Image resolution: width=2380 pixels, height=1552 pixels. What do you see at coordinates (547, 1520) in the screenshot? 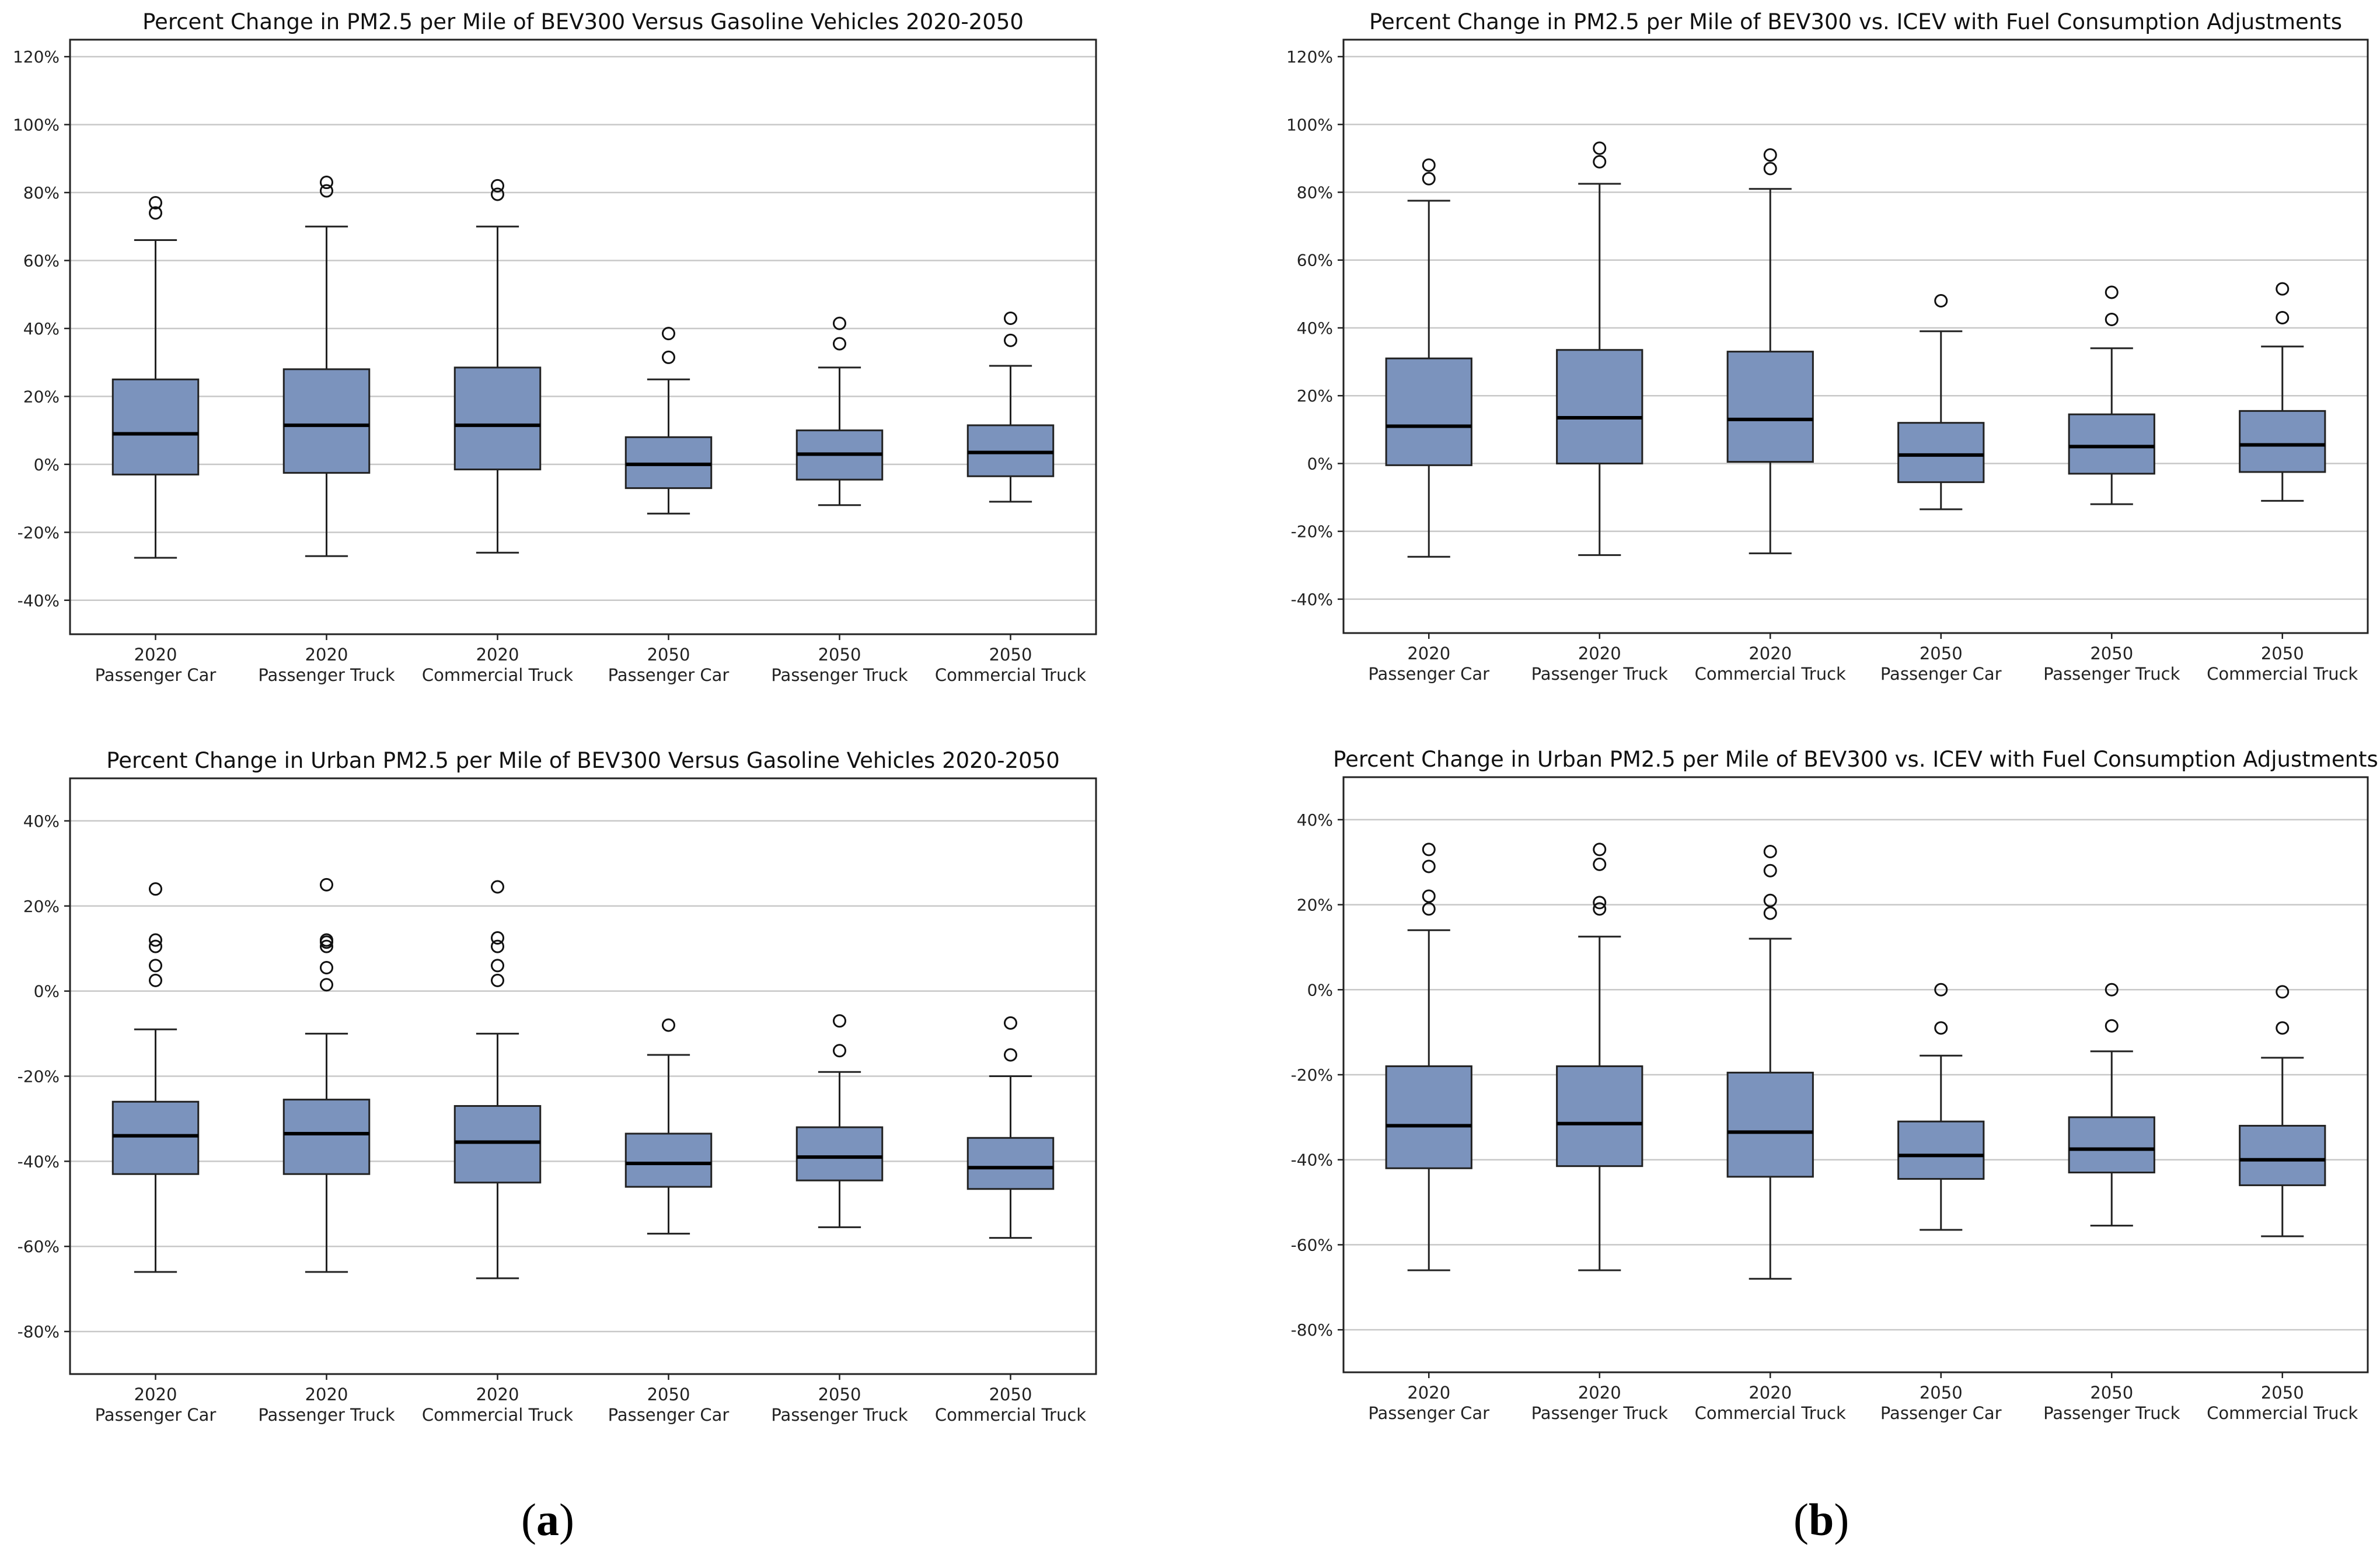
I see `panel-label-a: (a)` at bounding box center [547, 1520].